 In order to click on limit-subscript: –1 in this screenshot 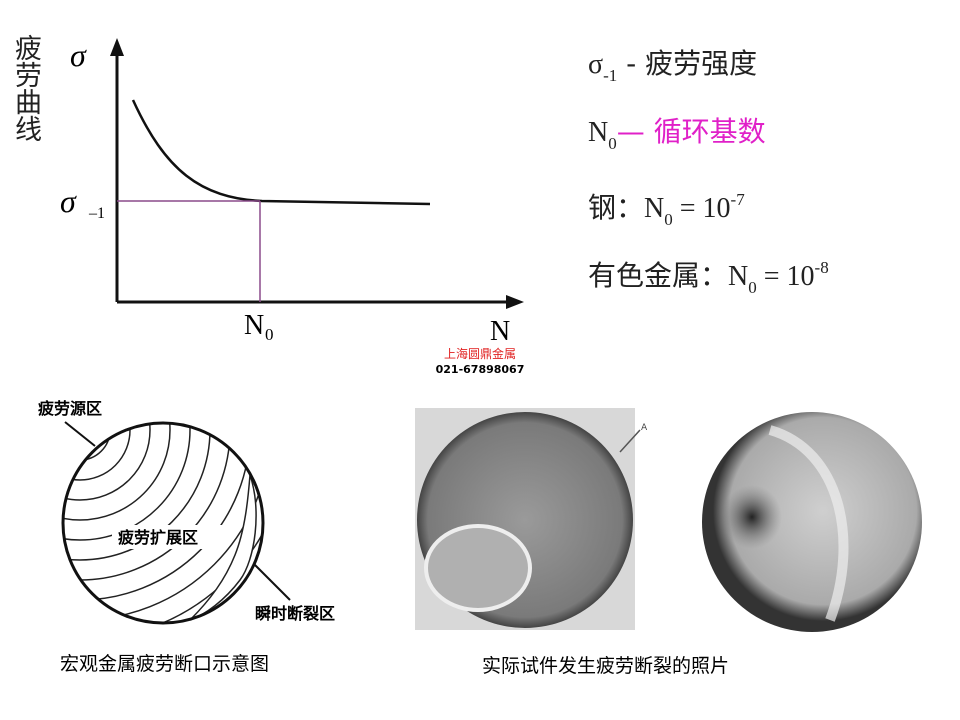, I will do `click(96, 213)`.